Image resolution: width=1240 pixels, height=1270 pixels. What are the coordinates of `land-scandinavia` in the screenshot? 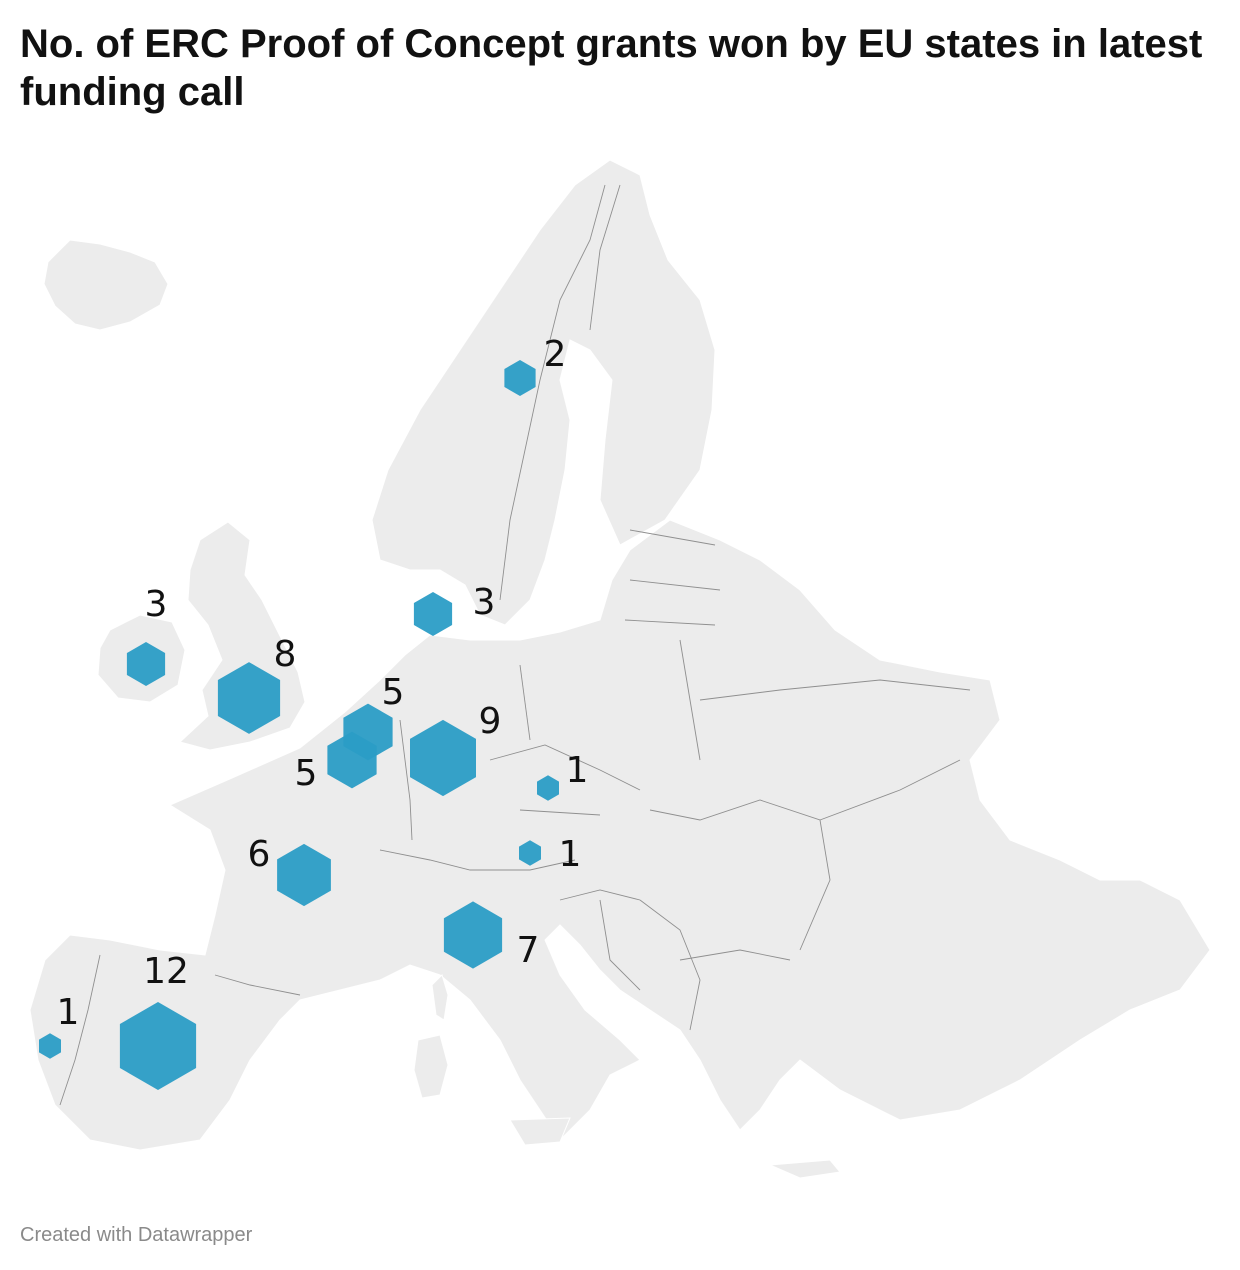 It's located at (543, 392).